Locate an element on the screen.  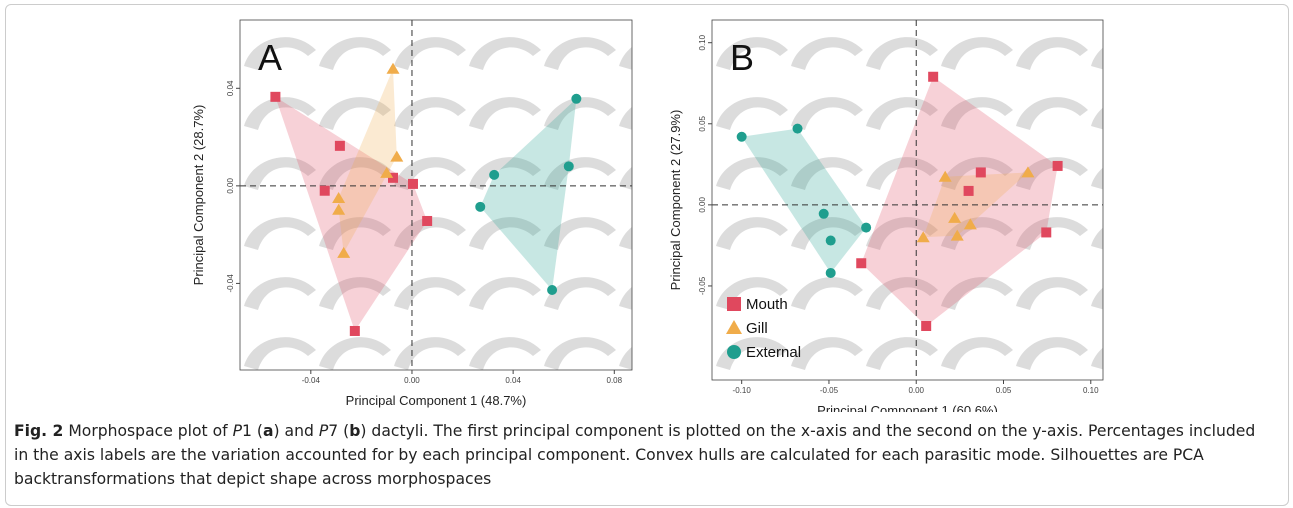
caption-text: Fig. 2 is located at coordinates (39, 431).